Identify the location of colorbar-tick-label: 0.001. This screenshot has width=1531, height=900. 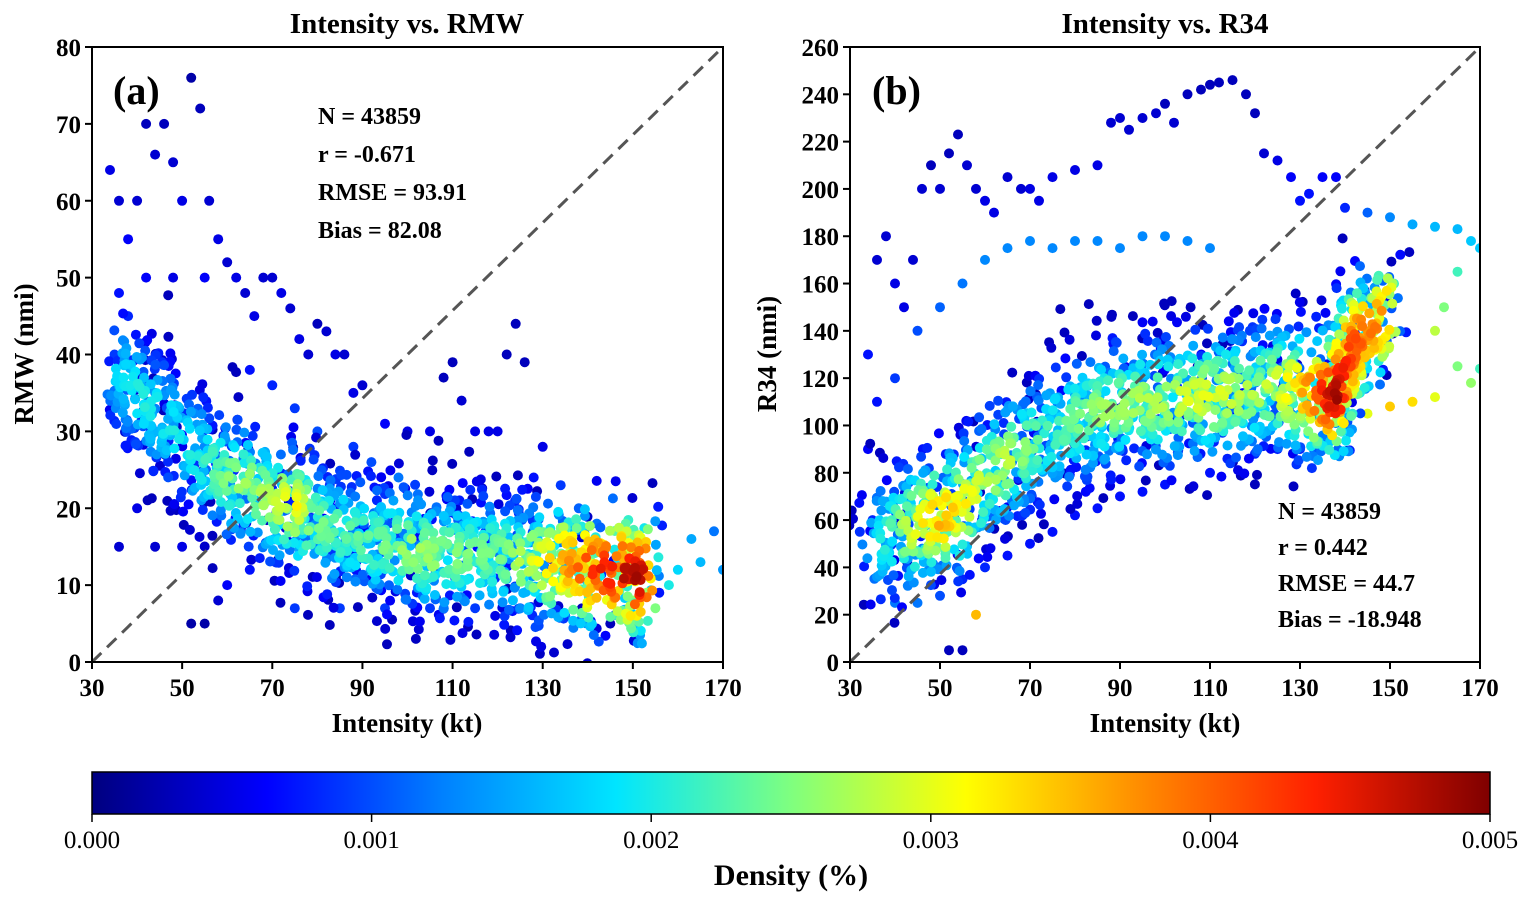
(371, 840).